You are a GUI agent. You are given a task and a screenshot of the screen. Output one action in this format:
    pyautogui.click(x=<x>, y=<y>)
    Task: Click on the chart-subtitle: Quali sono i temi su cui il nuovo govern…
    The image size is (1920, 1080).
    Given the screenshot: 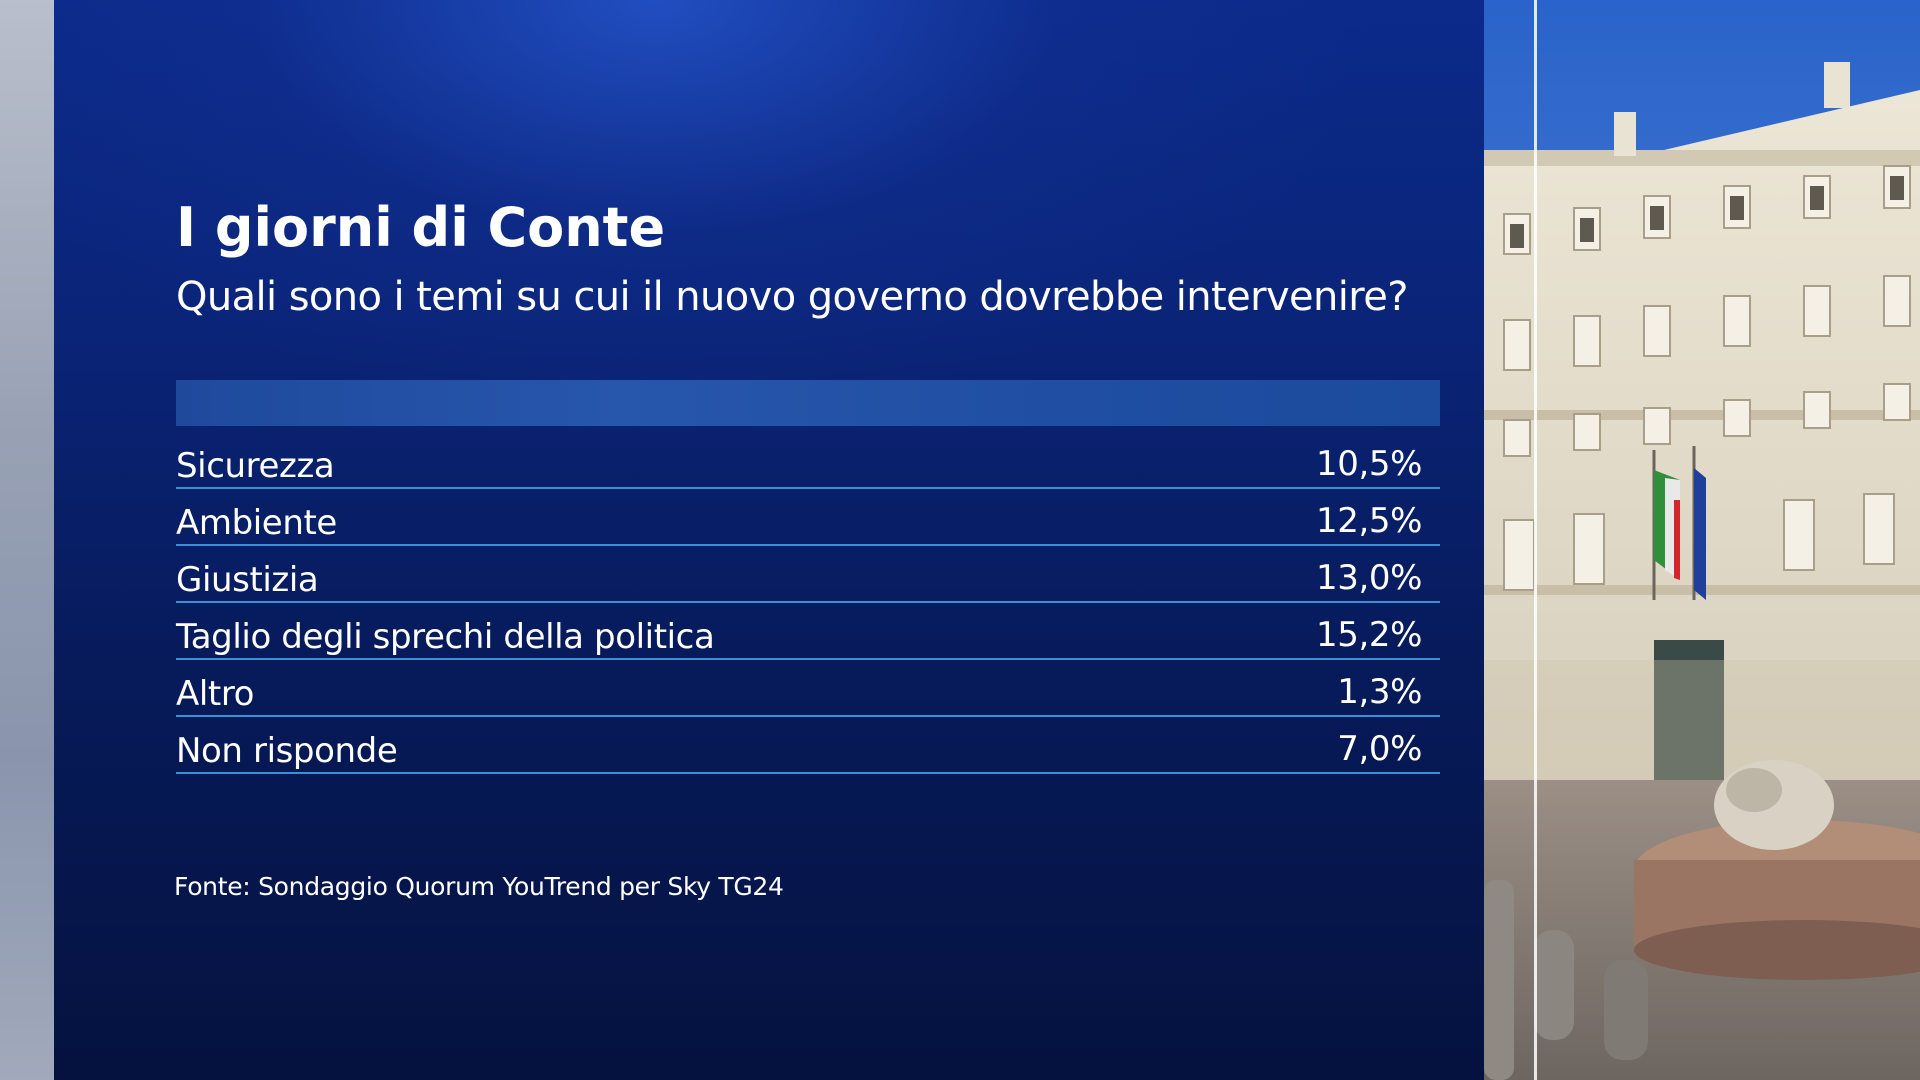 What is the action you would take?
    pyautogui.click(x=792, y=297)
    